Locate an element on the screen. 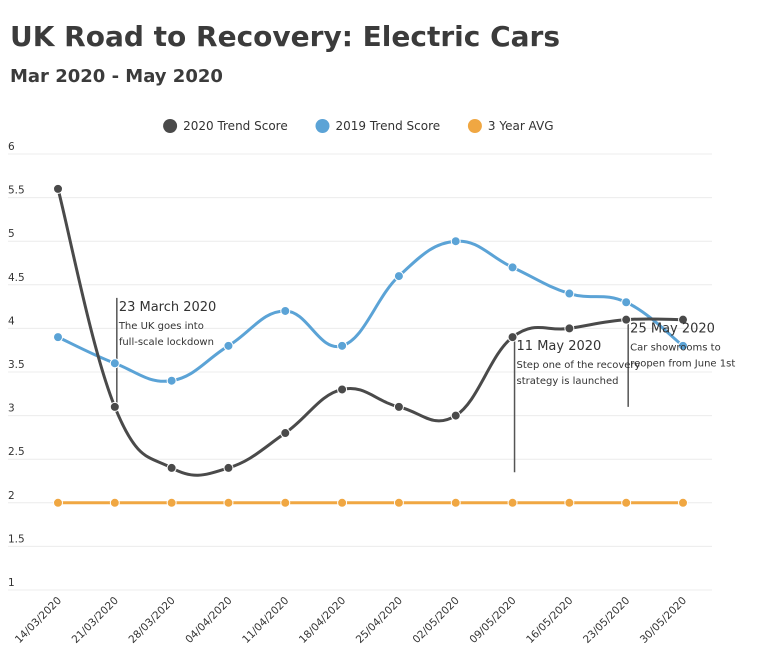 The height and width of the screenshot is (670, 758). x-tick-label: 16/05/2020 is located at coordinates (549, 620).